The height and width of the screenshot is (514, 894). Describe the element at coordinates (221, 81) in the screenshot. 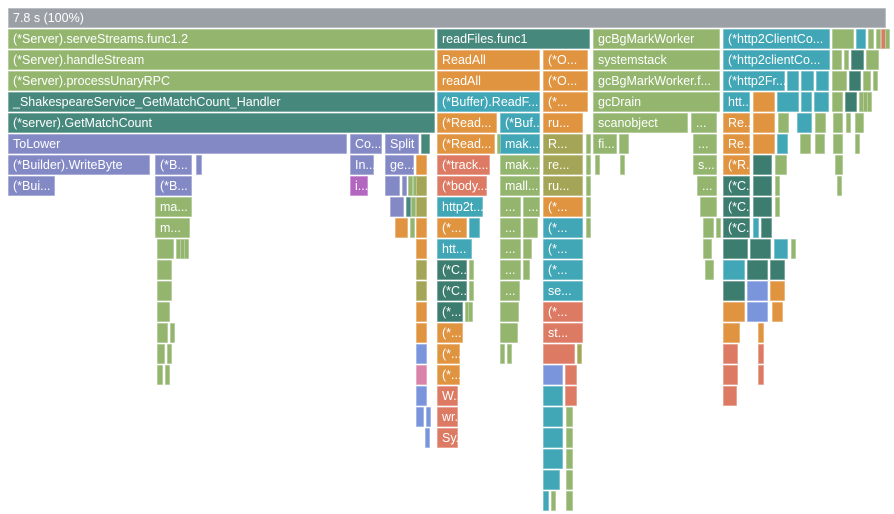

I see `frame-server-processunaryrpc: (*Server).processUnaryRPC` at that location.